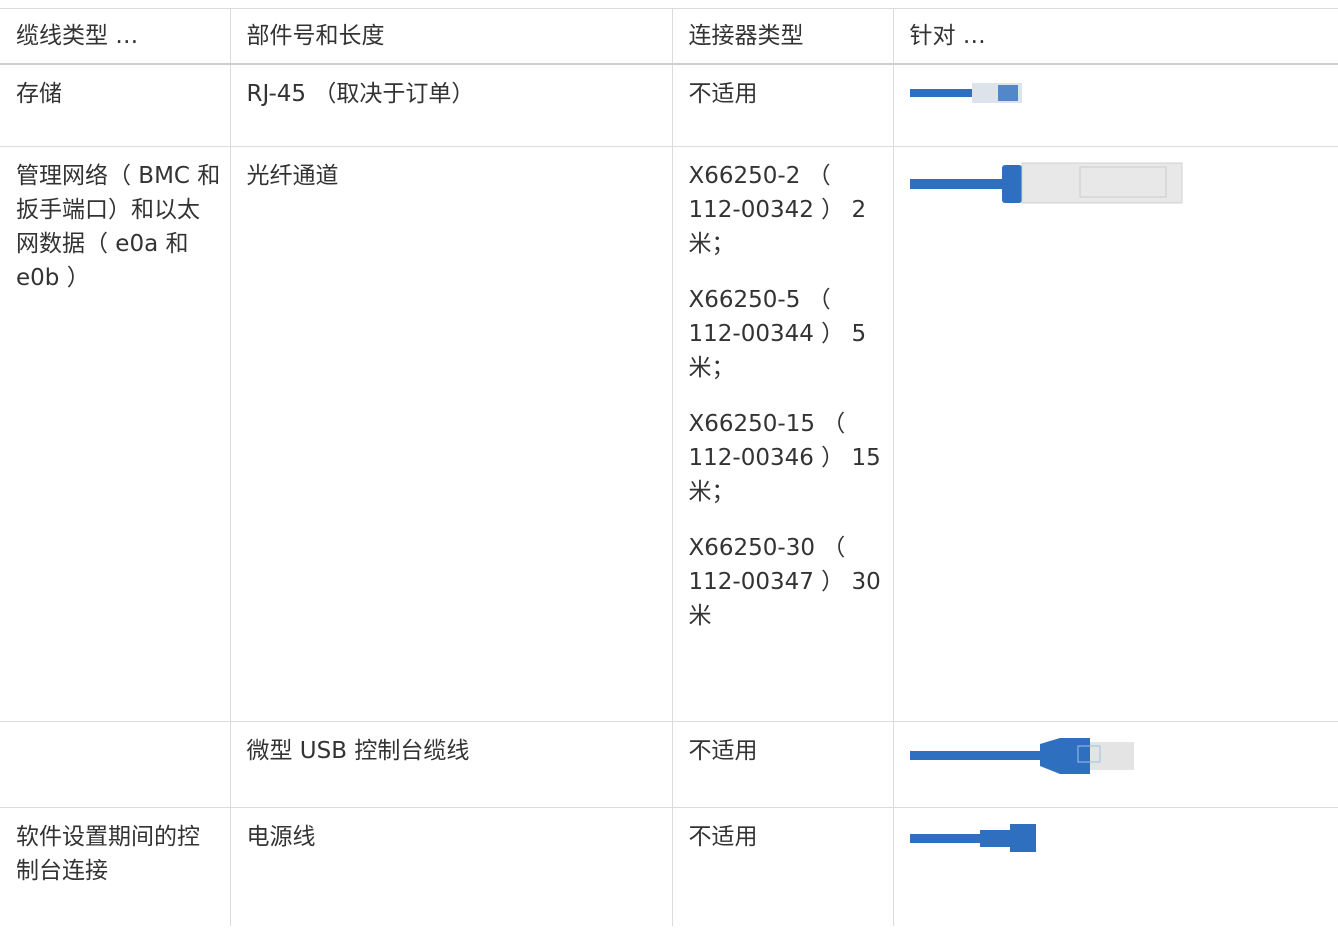  I want to click on part-number: X66250-2 （ 112-00342 ） 2 米；, so click(777, 209).